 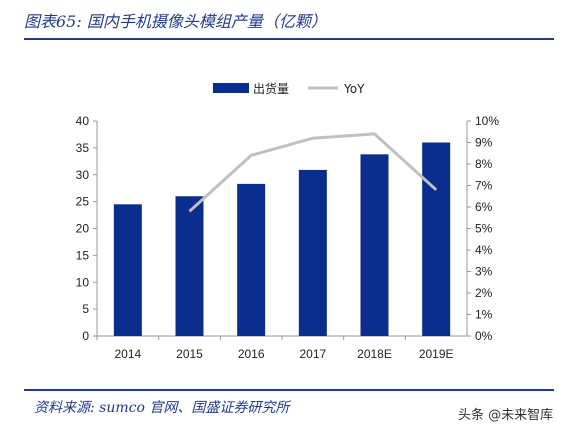 I want to click on y-tick-label-left: 10, so click(x=83, y=282).